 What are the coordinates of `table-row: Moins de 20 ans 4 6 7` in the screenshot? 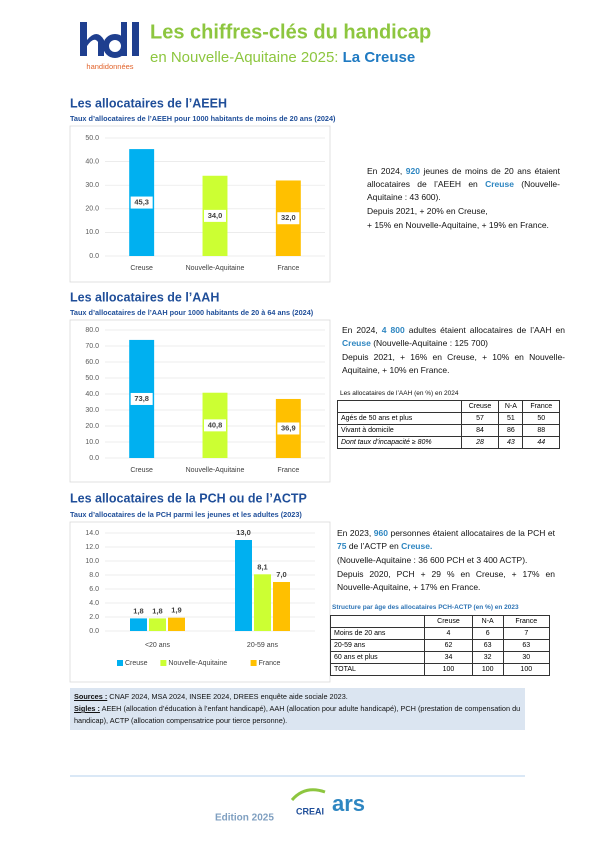 It's located at (440, 633).